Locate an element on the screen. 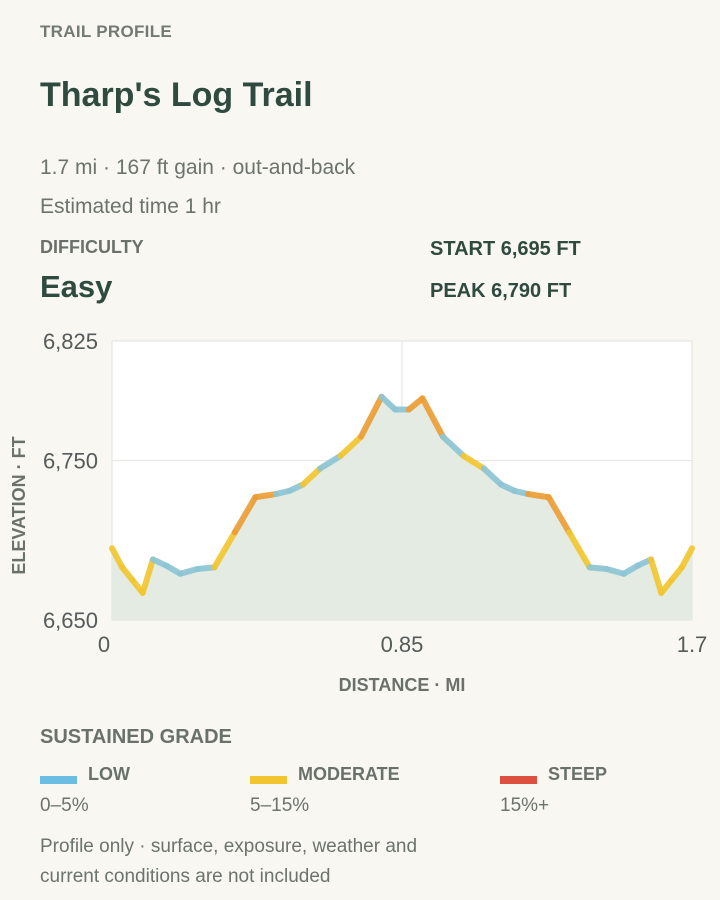 This screenshot has height=900, width=720. section-kicker: TRAIL PROFILE is located at coordinates (106, 31).